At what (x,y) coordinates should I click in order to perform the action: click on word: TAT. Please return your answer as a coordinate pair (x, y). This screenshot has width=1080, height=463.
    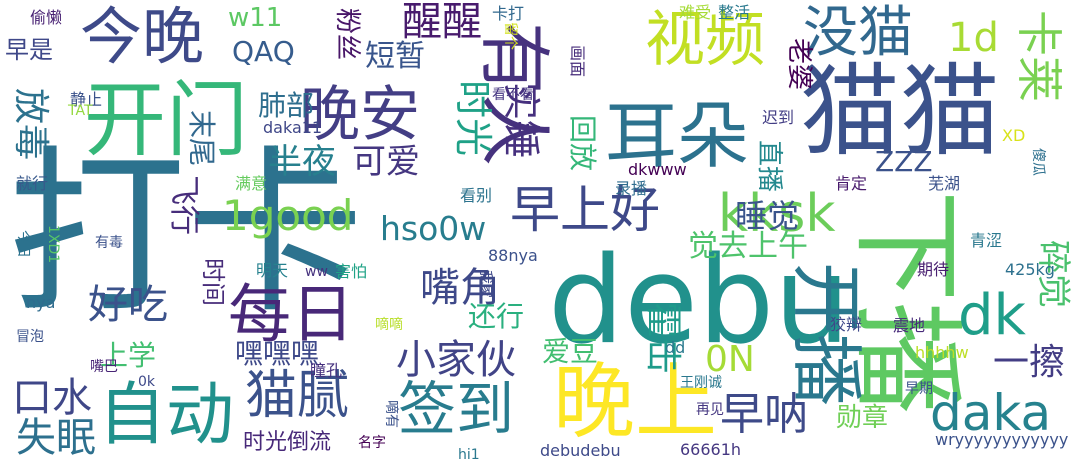
    Looking at the image, I should click on (80, 111).